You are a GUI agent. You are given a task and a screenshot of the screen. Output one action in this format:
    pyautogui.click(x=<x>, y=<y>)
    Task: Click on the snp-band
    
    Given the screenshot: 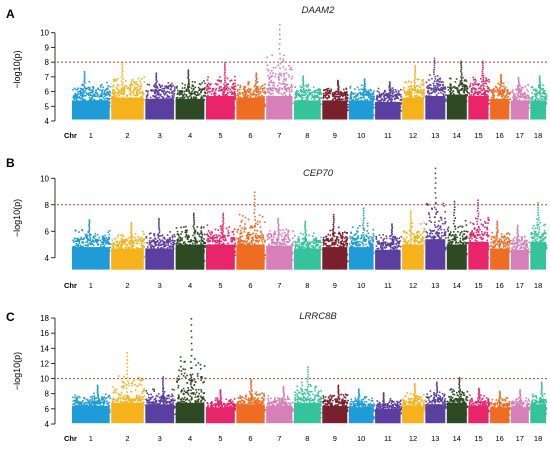 What is the action you would take?
    pyautogui.click(x=361, y=110)
    